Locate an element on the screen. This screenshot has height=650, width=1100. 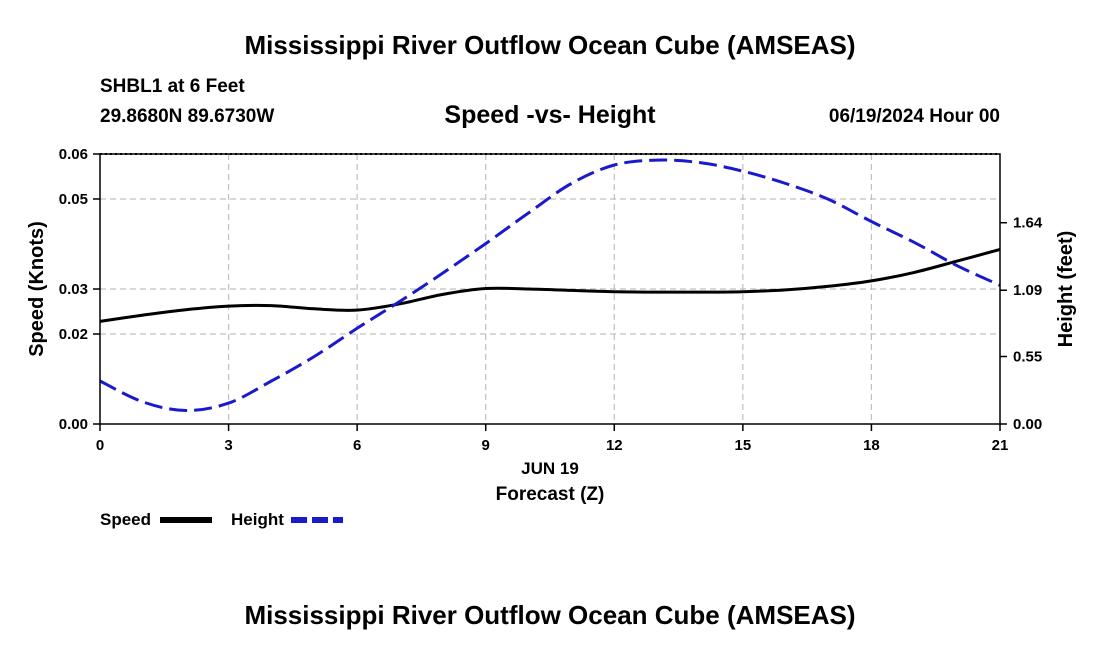
legend-height-label: Height is located at coordinates (257, 519).